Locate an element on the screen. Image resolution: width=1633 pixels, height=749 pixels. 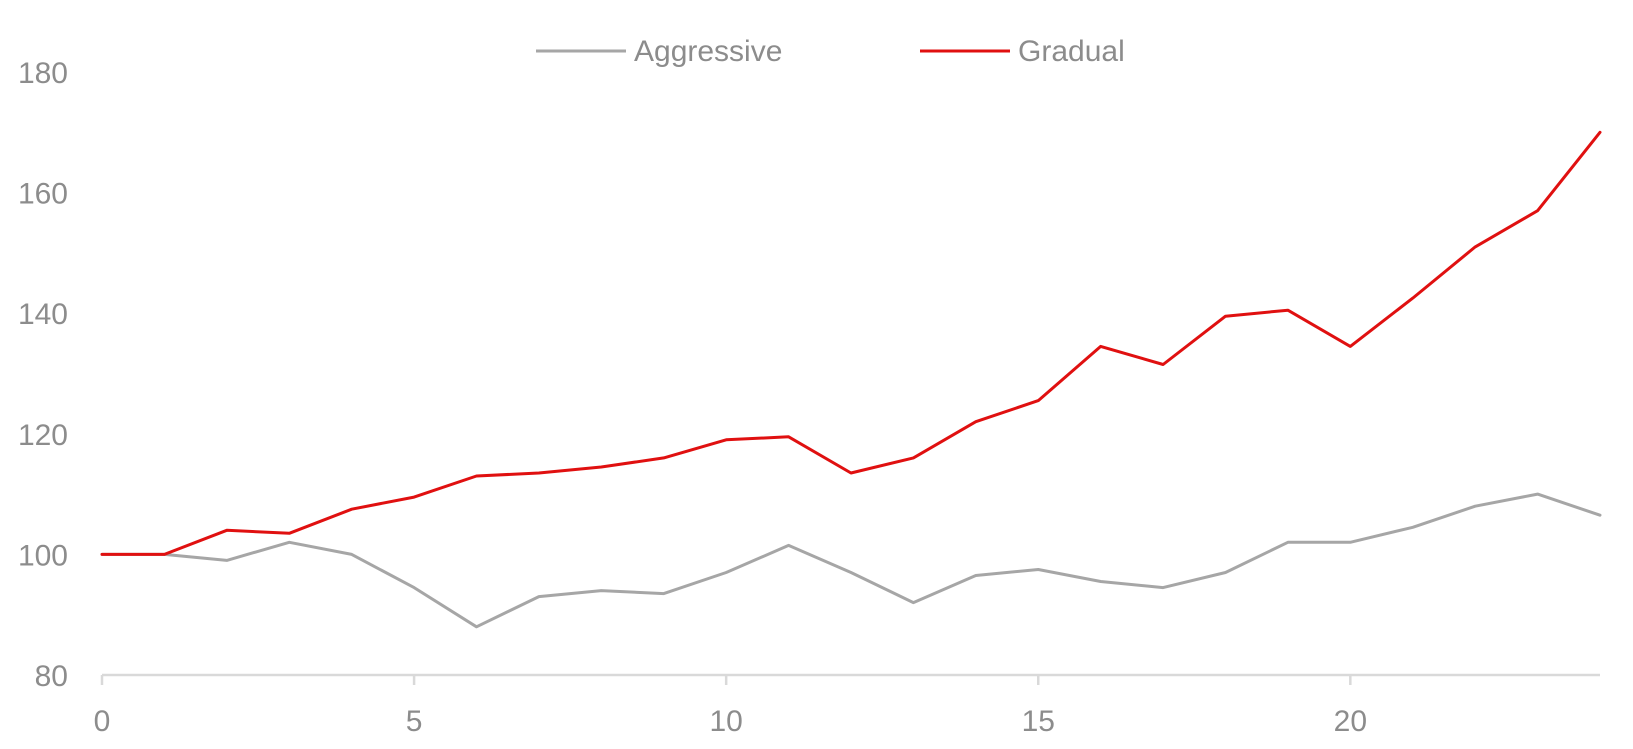
legend-label-aggressive: Aggressive is located at coordinates (708, 51).